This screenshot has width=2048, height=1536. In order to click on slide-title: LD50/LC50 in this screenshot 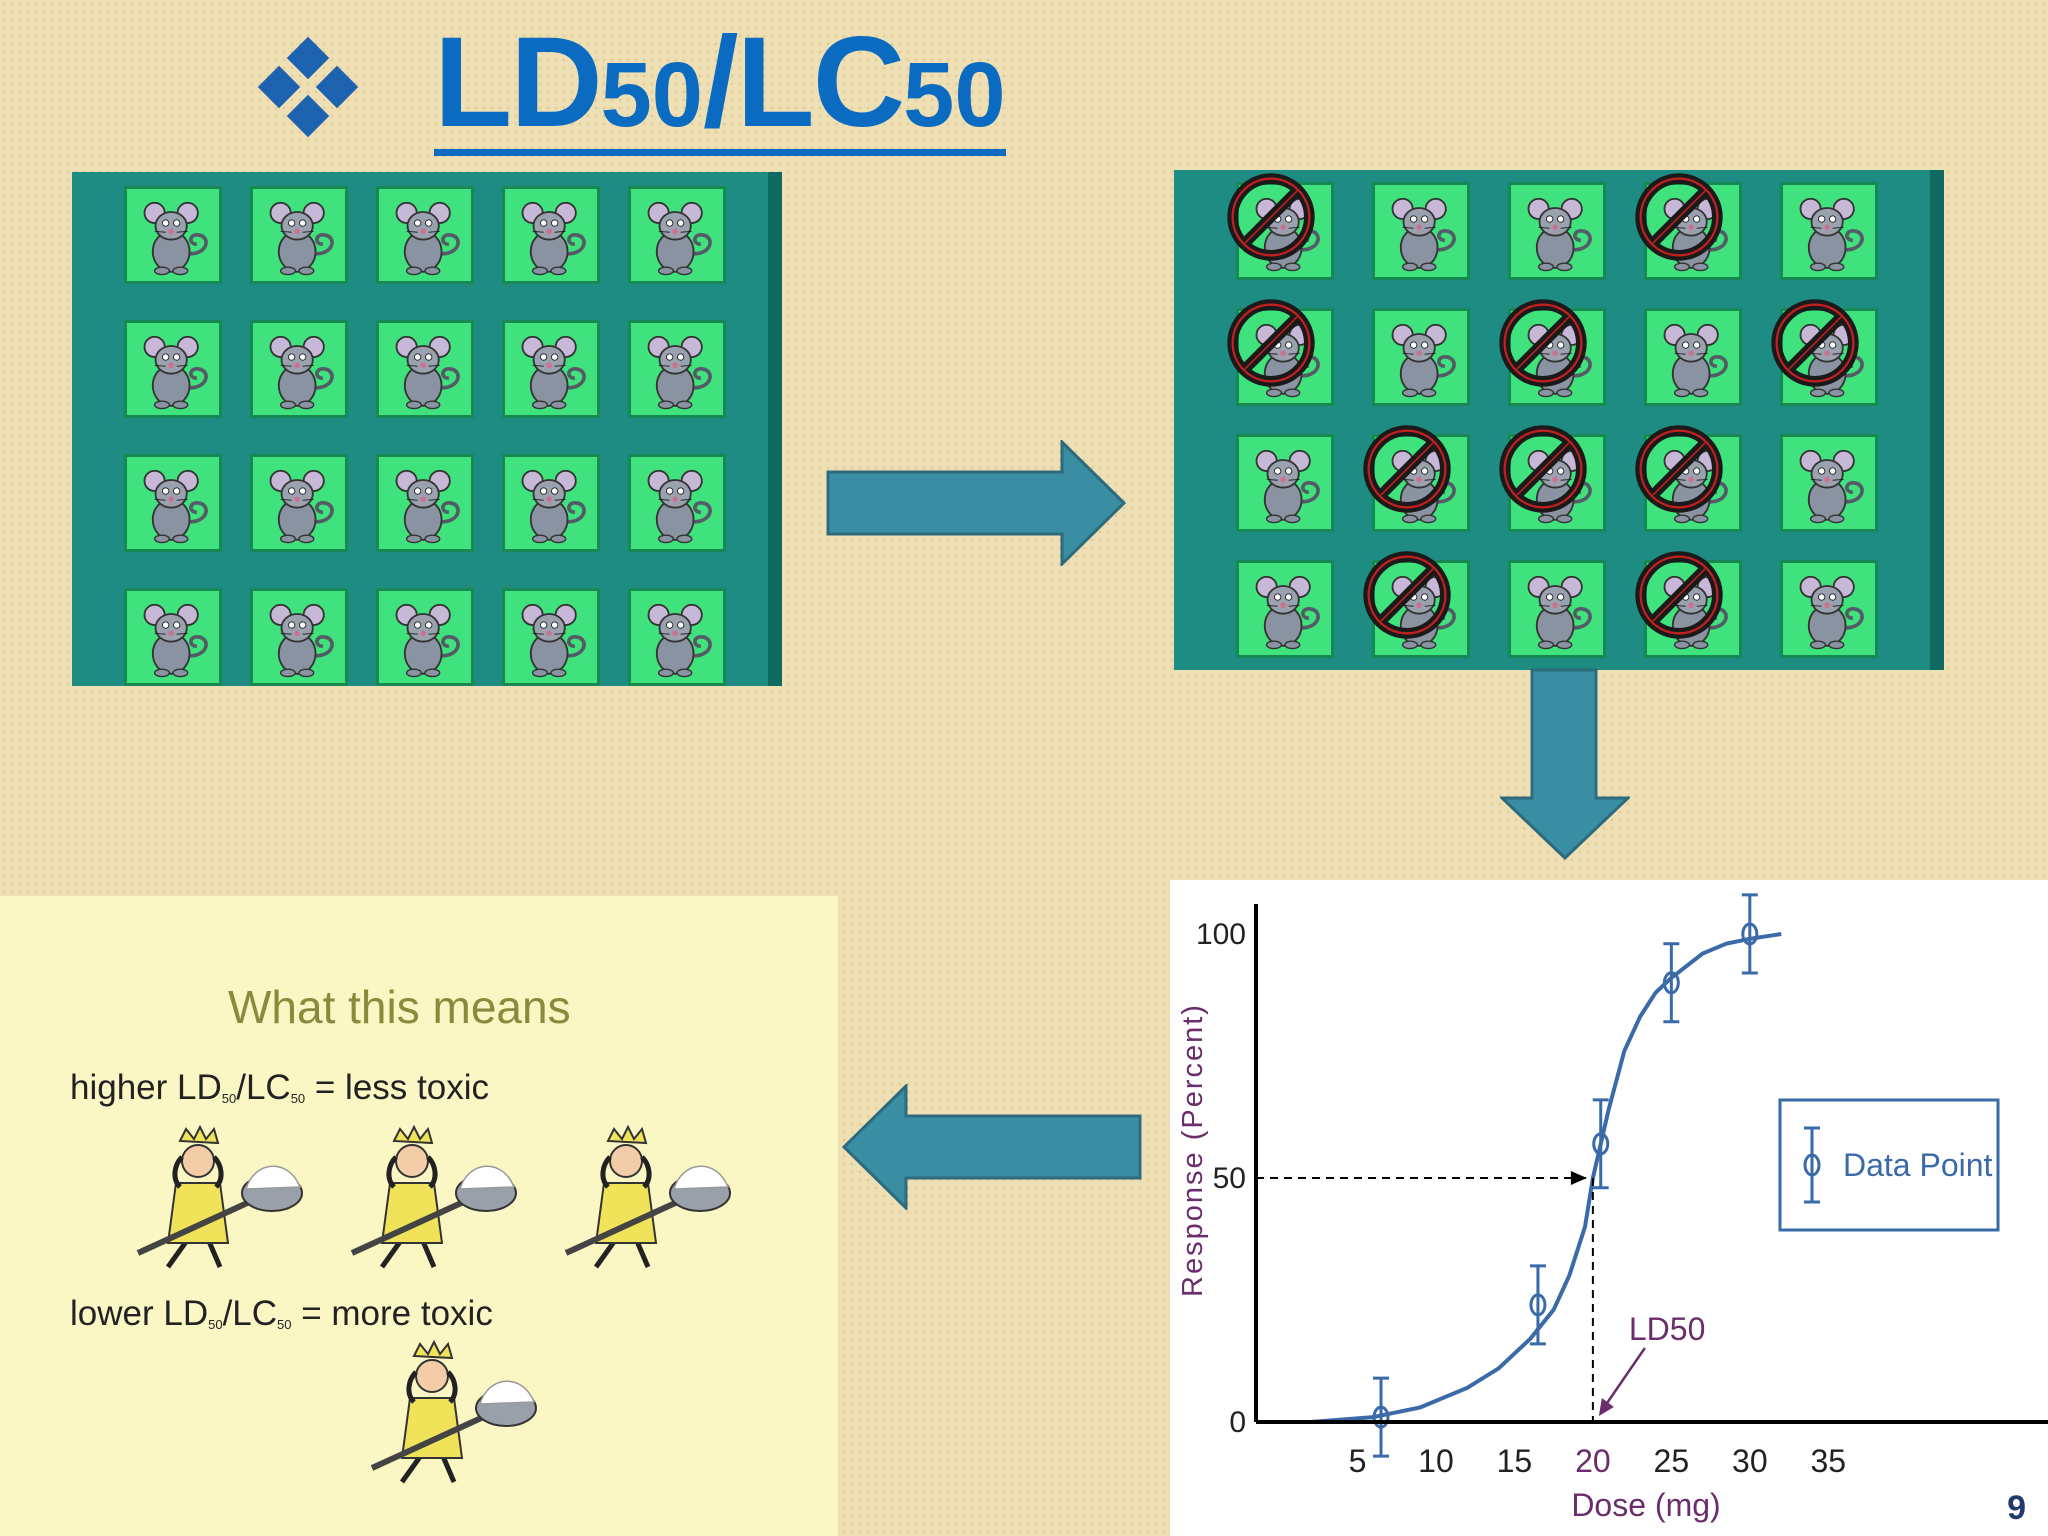, I will do `click(720, 83)`.